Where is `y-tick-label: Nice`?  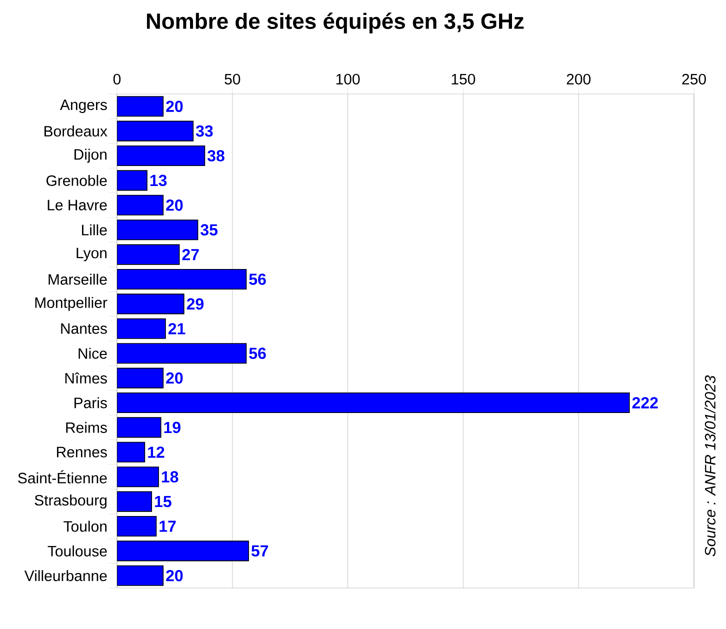 y-tick-label: Nice is located at coordinates (92, 353).